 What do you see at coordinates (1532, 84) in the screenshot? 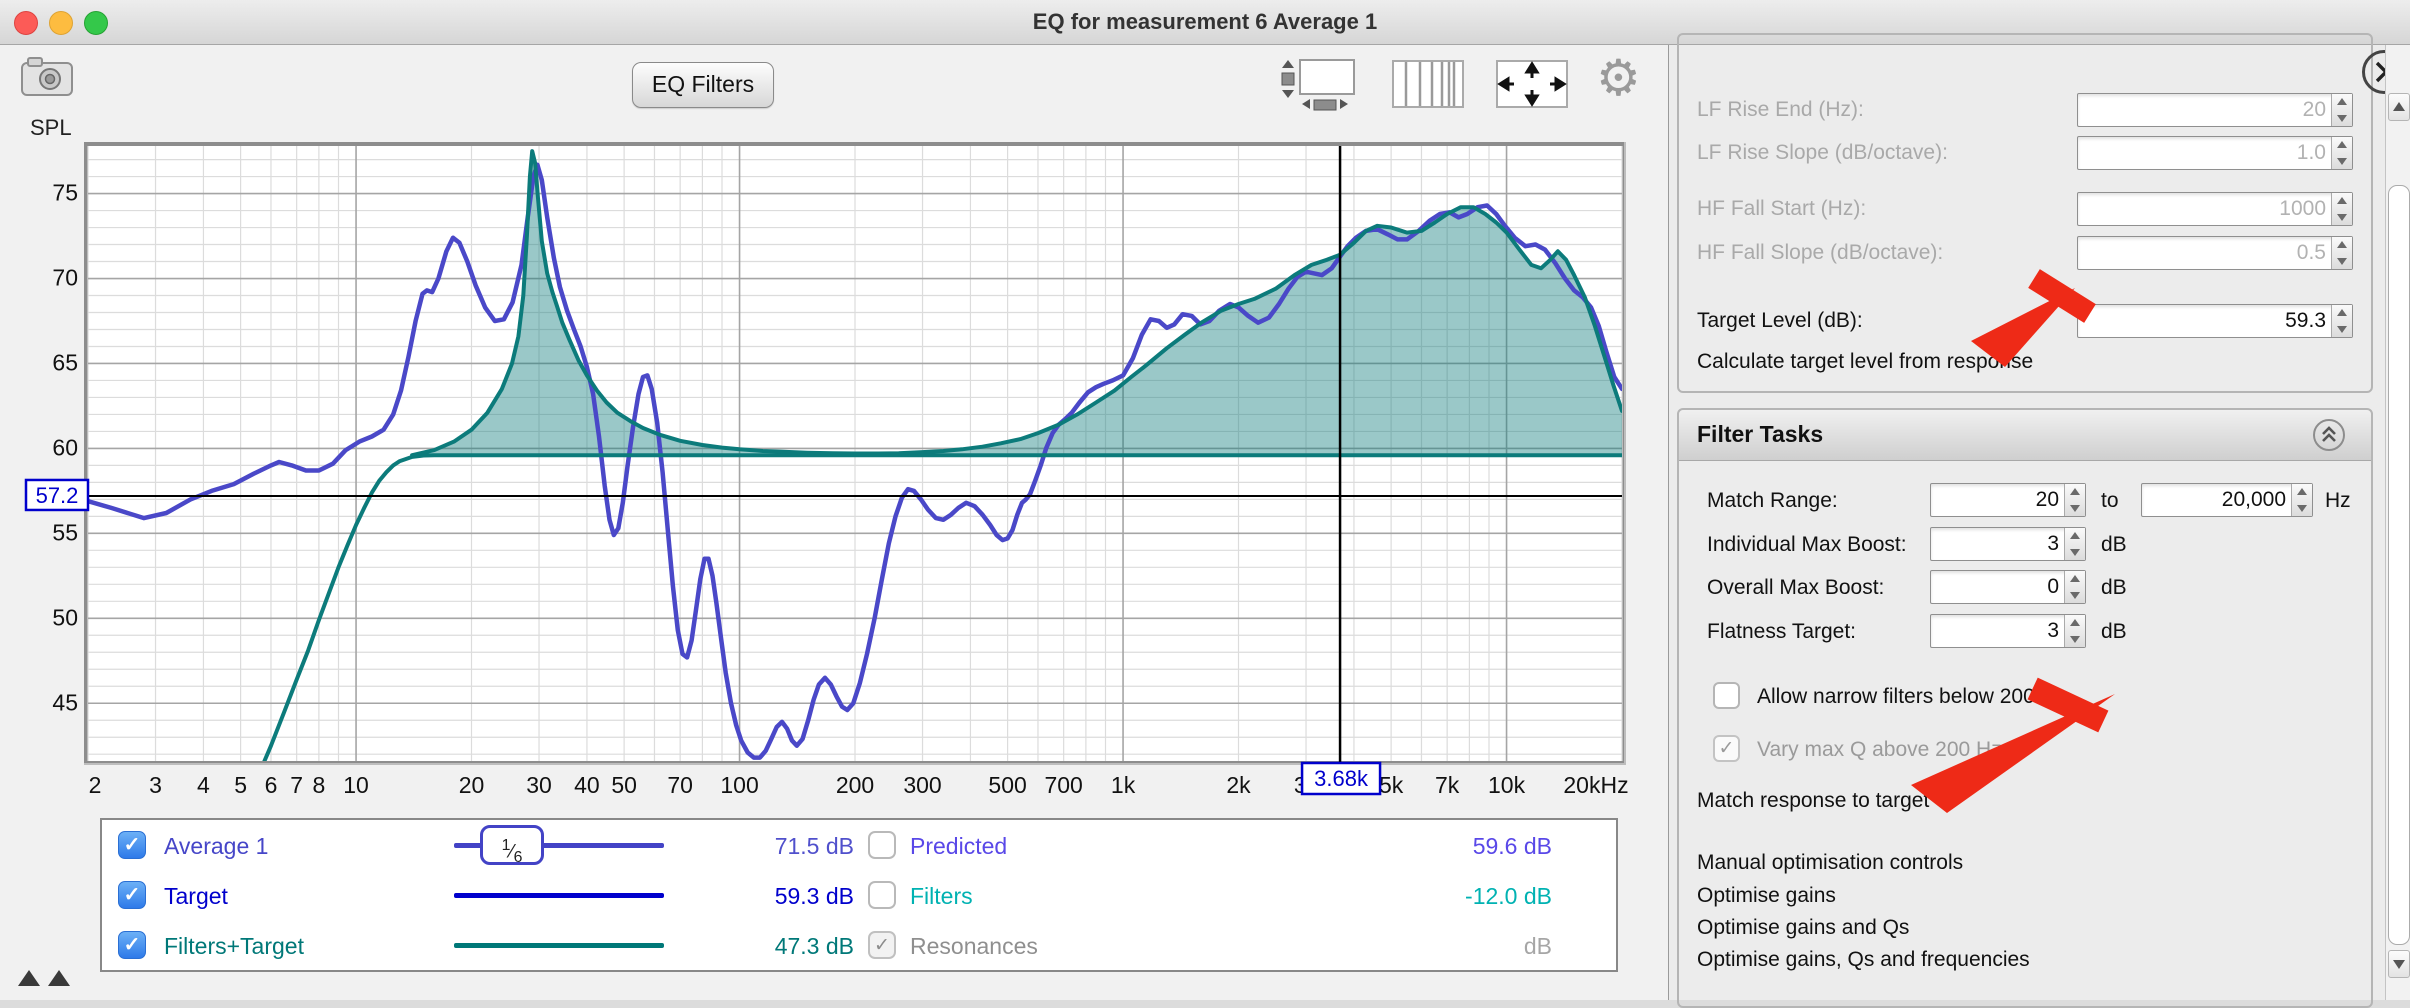
I see `pan-zoom-icon` at bounding box center [1532, 84].